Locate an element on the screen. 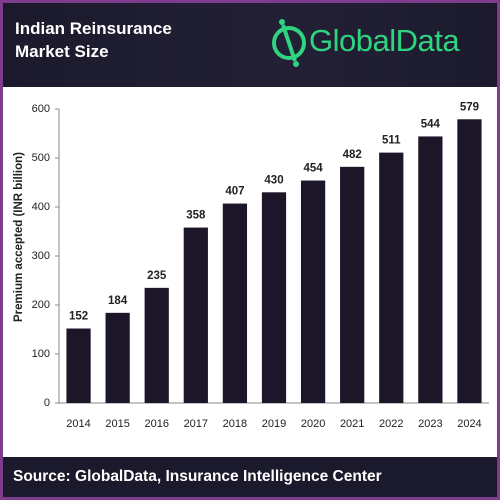 The width and height of the screenshot is (500, 500). data-label: 544 is located at coordinates (431, 124).